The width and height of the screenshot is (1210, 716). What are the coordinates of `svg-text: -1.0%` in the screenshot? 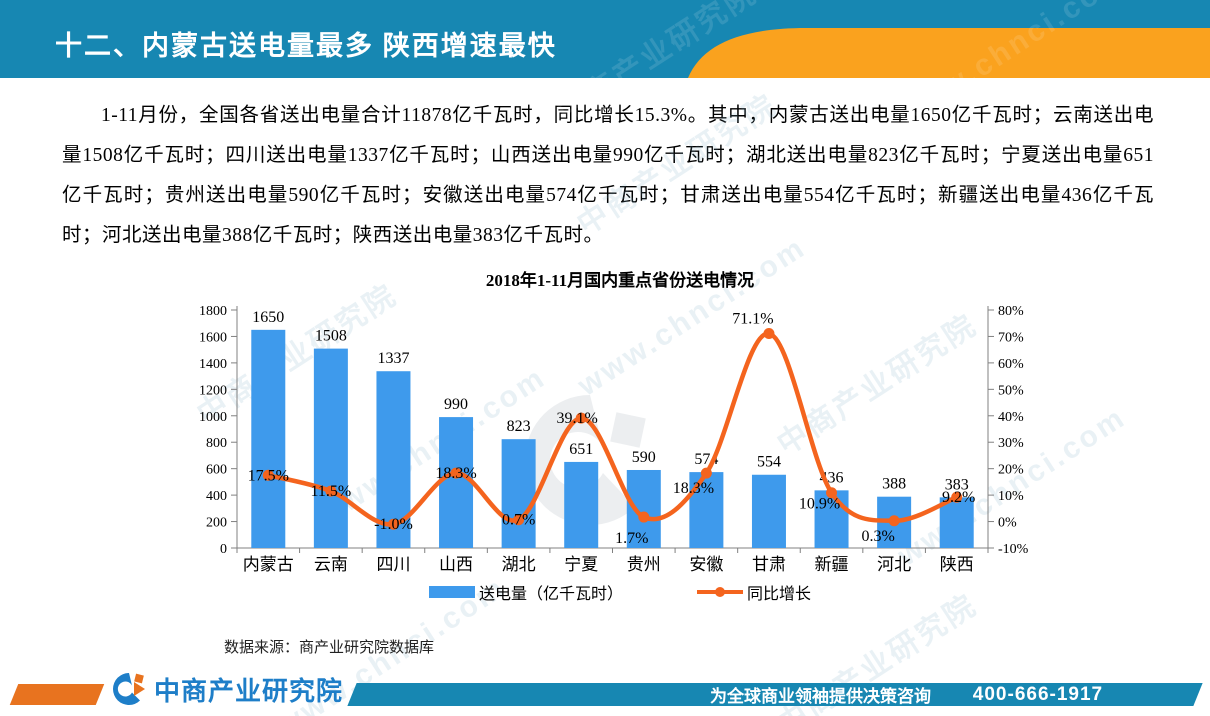 It's located at (393, 524).